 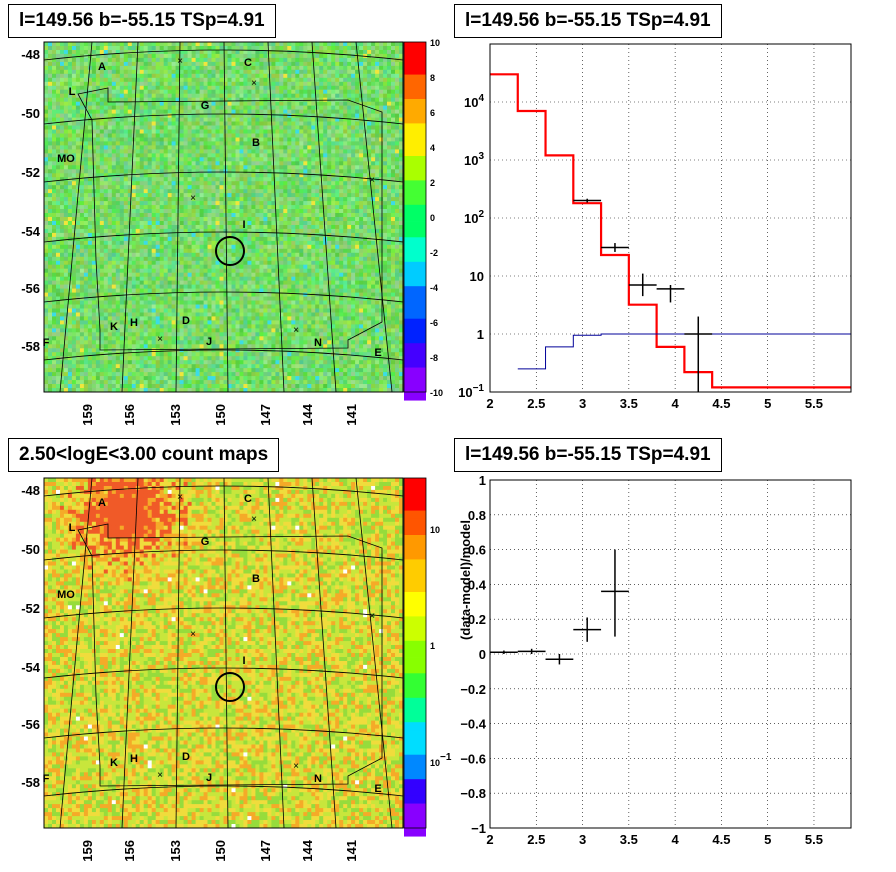 What do you see at coordinates (582, 839) in the screenshot?
I see `residual-x-tick: 3` at bounding box center [582, 839].